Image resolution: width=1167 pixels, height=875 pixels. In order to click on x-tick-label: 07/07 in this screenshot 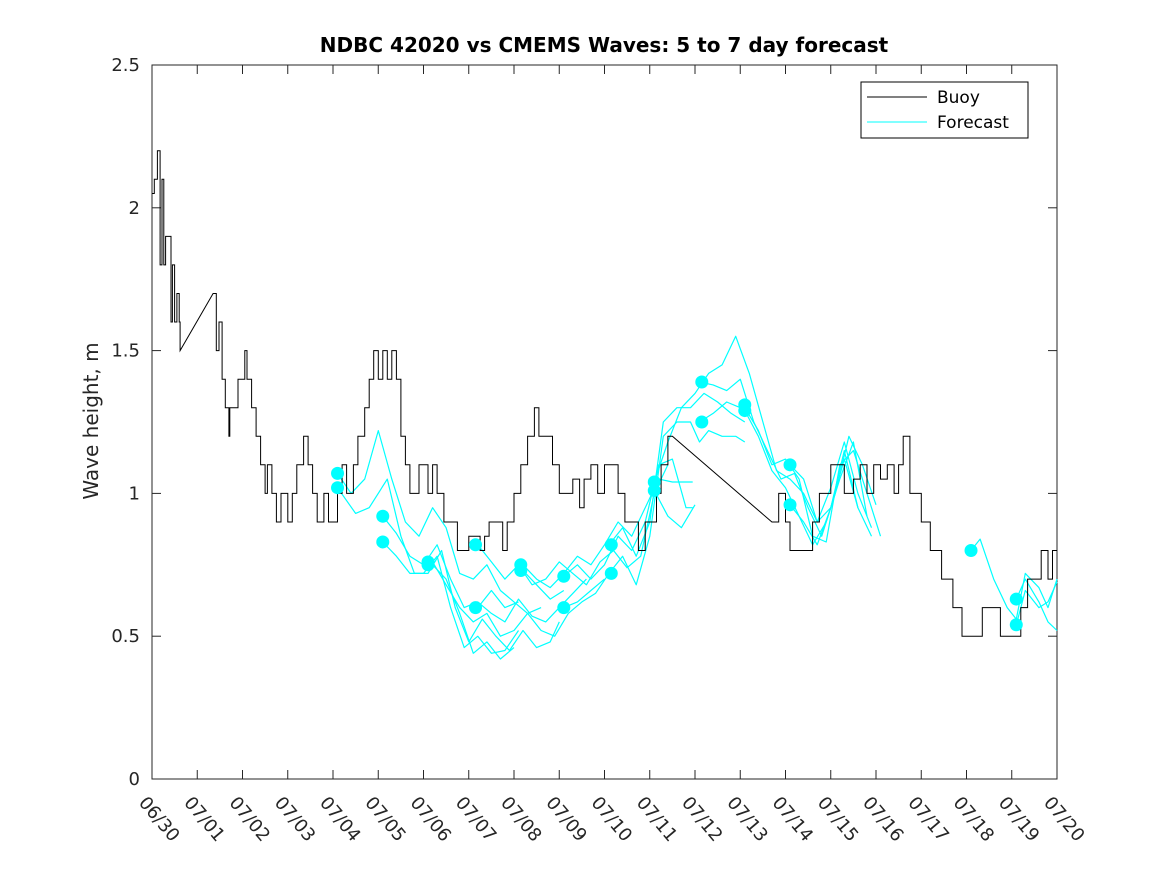, I will do `click(475, 819)`.